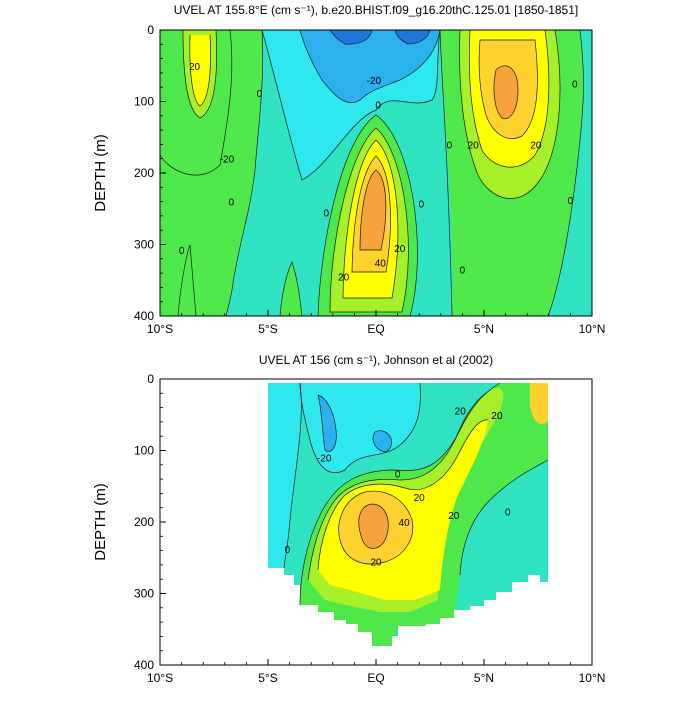 The width and height of the screenshot is (700, 705). I want to click on panel-bottom-y-axis-label: DEPTH (m), so click(100, 522).